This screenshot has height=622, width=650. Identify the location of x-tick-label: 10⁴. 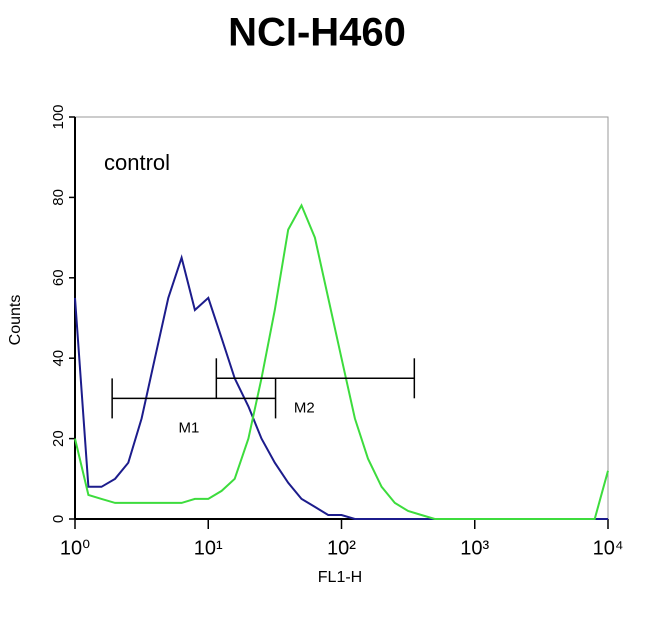
(608, 548).